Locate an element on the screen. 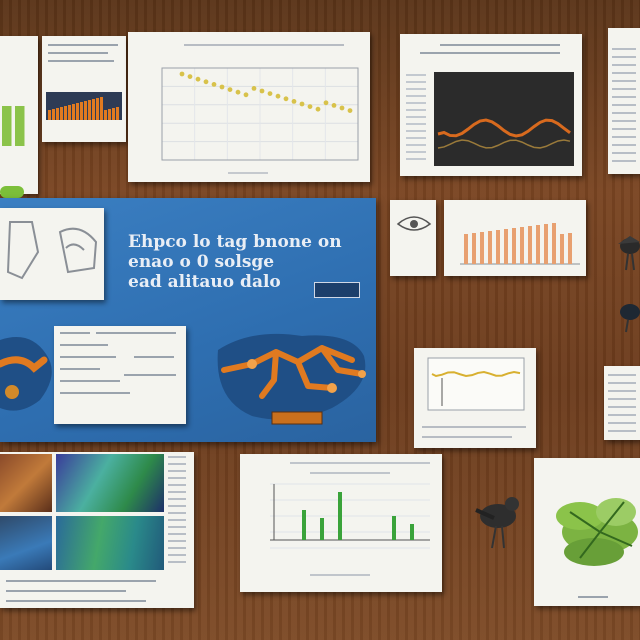  eye-sketch is located at coordinates (414, 223).